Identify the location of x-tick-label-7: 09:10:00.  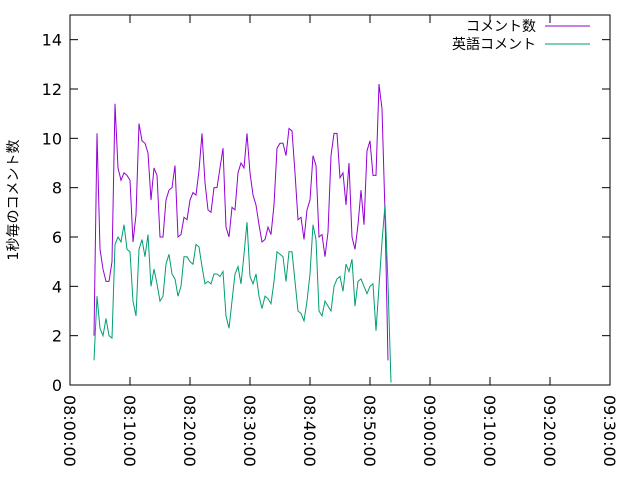
(489, 431).